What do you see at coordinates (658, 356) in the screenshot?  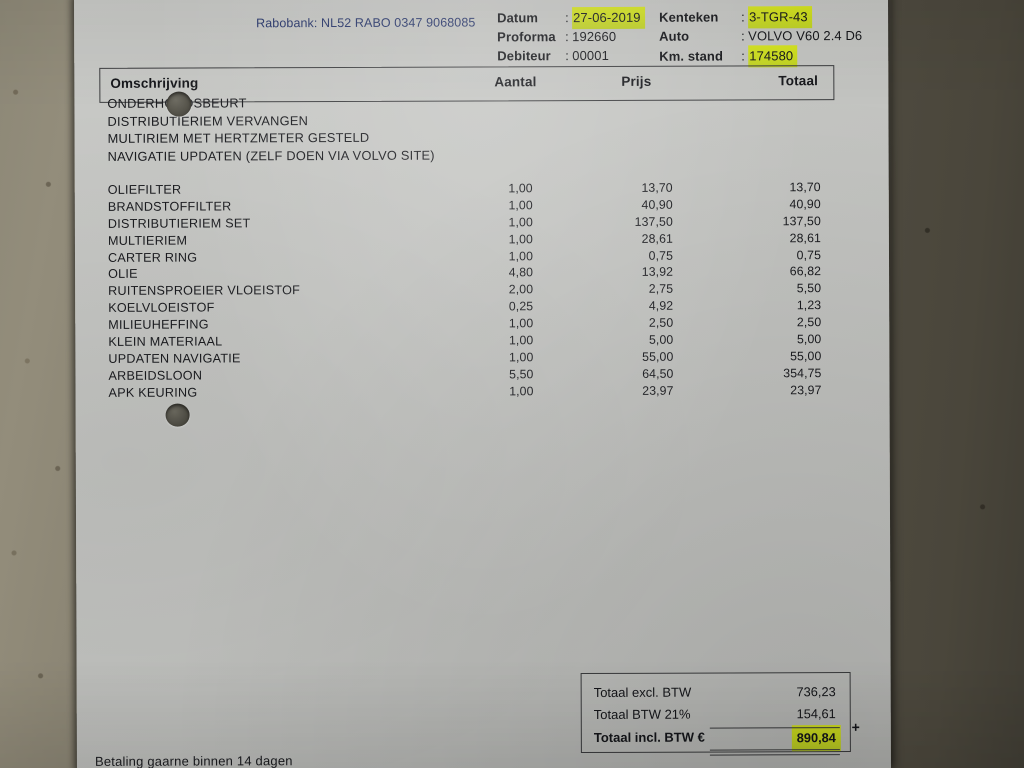 I see `item-price: 55,00` at bounding box center [658, 356].